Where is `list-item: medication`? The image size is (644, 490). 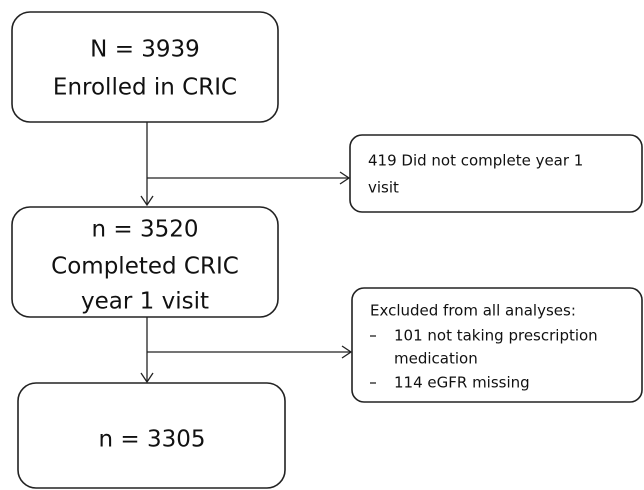
list-item: medication is located at coordinates (436, 359).